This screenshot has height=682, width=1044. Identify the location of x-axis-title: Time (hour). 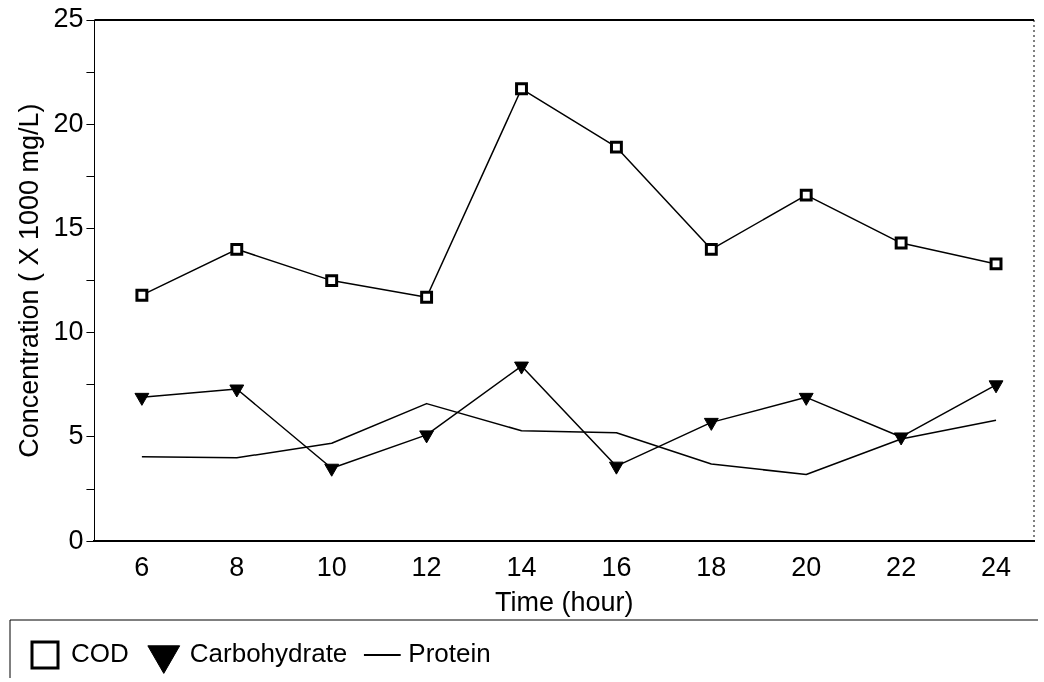
(564, 602).